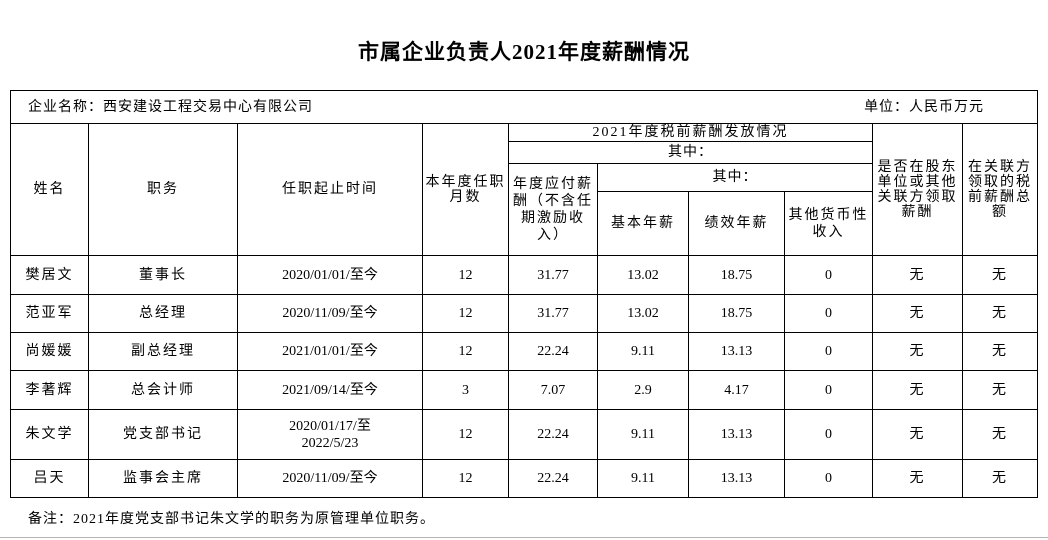 The width and height of the screenshot is (1048, 540). Describe the element at coordinates (735, 177) in the screenshot. I see `among-label-2: 其中：` at that location.